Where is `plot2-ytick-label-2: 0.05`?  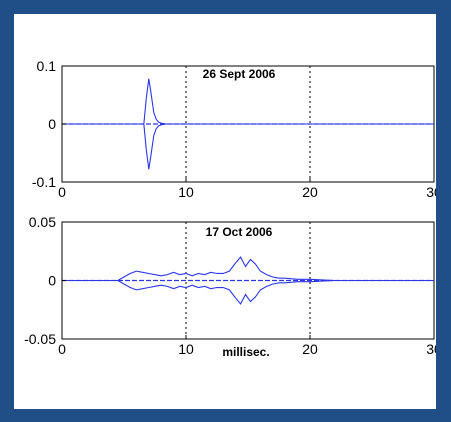
plot2-ytick-label-2: 0.05 is located at coordinates (42, 222).